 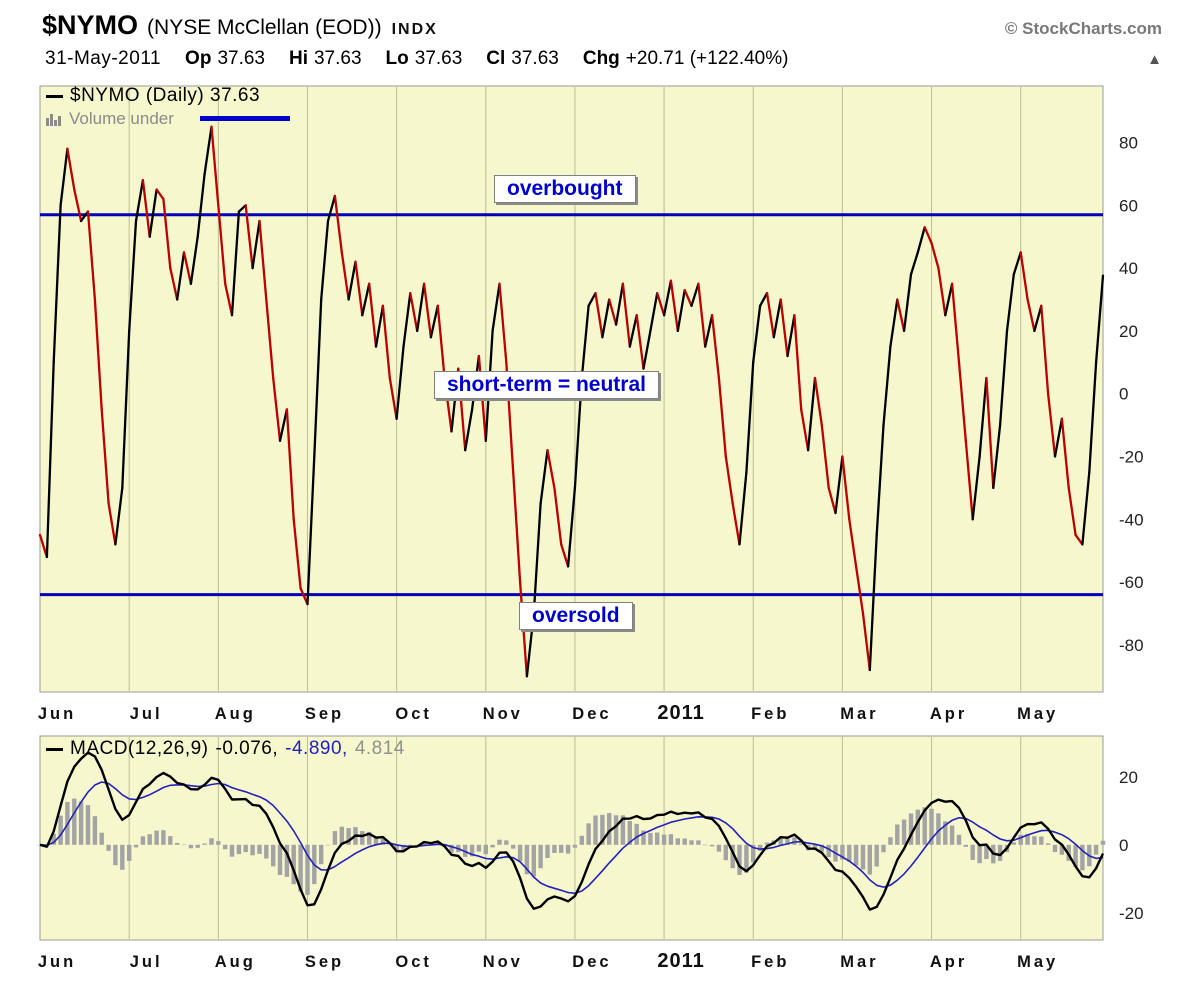 I want to click on svg-text: -80, so click(x=1131, y=645).